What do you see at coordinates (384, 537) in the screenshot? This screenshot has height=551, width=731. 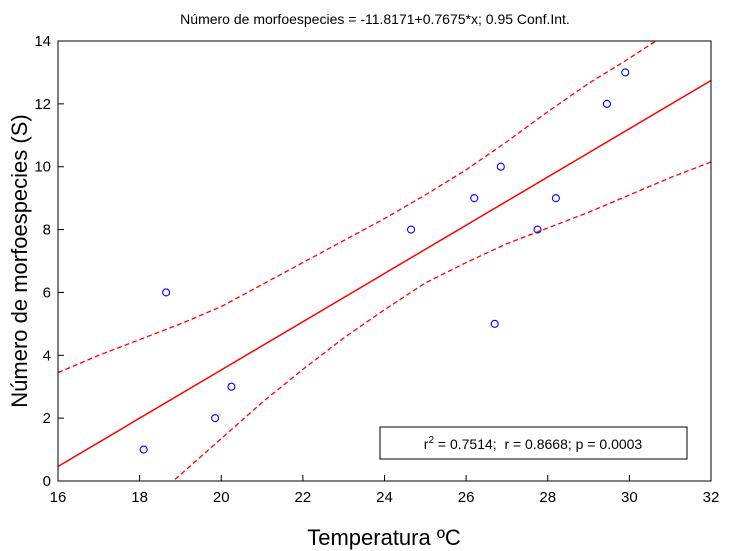 I see `x-axis-label: Temperatura ºC` at bounding box center [384, 537].